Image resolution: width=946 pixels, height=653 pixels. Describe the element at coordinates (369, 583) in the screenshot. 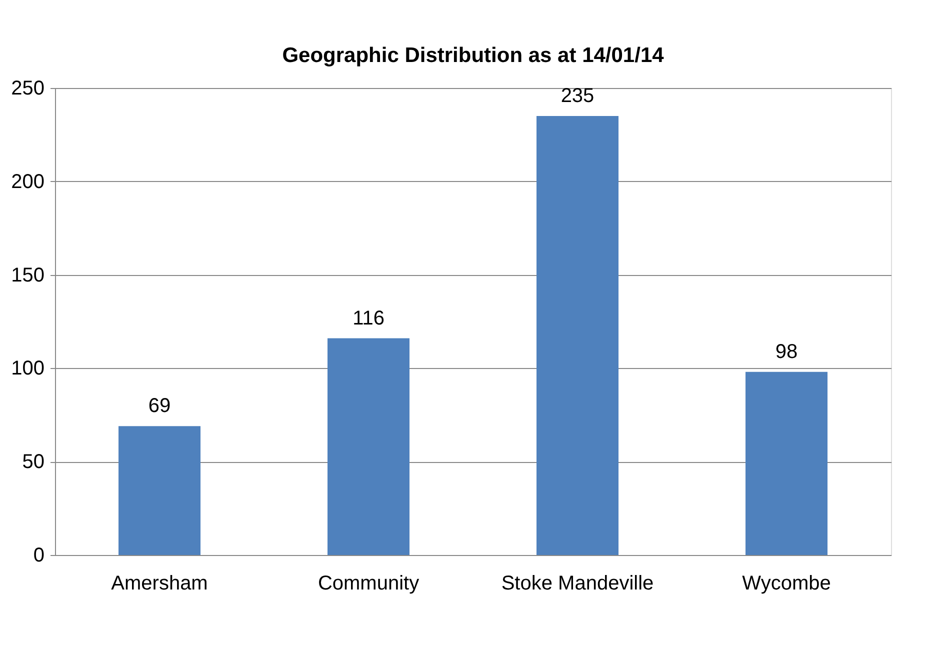

I see `x-tick-label: Community` at that location.